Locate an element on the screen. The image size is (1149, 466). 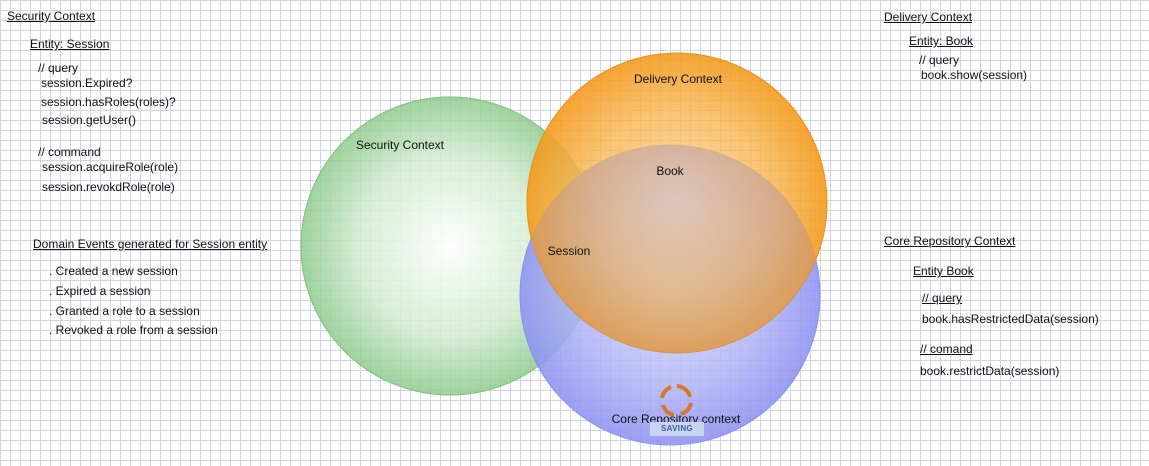
core-repo-query-item: book.hasRestrictedData(session) is located at coordinates (1010, 319).